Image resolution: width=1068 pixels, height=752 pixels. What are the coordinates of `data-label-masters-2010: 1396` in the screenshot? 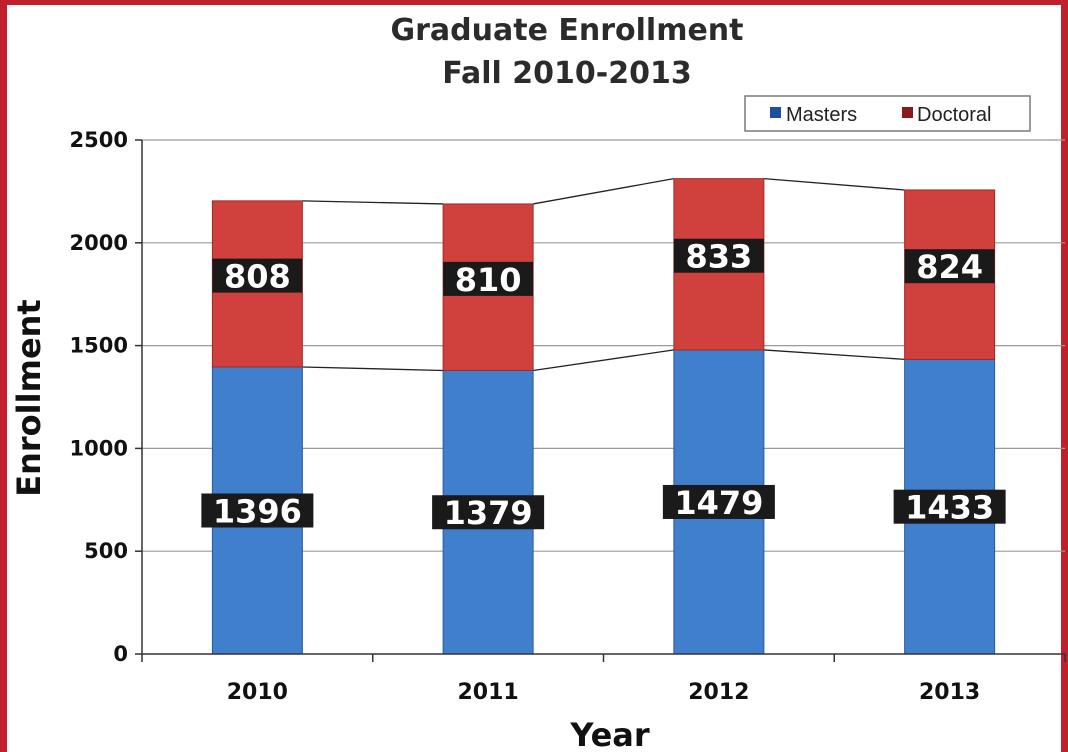 It's located at (257, 511).